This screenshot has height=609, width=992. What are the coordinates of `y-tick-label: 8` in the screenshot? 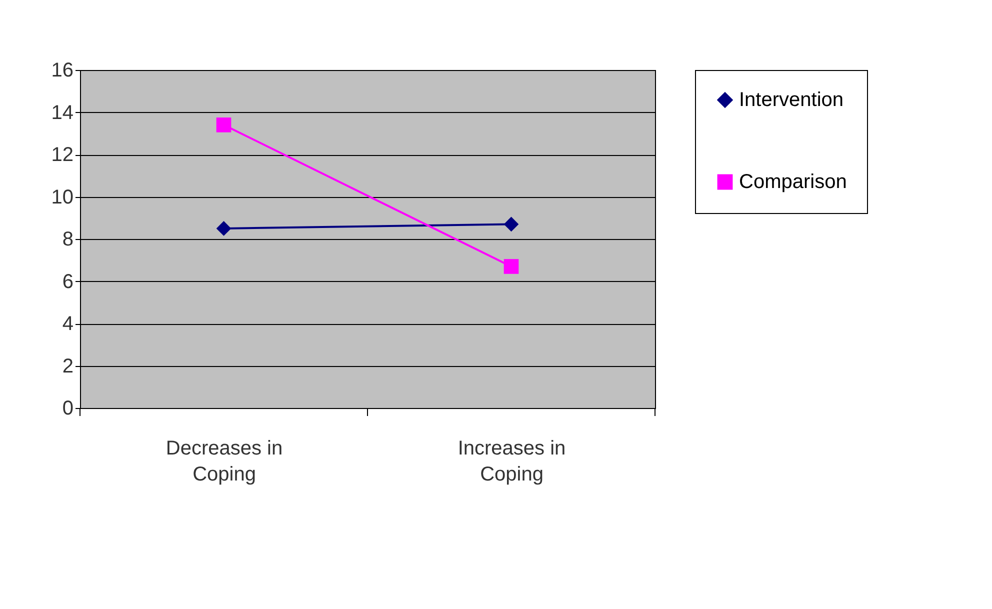 It's located at (68, 239).